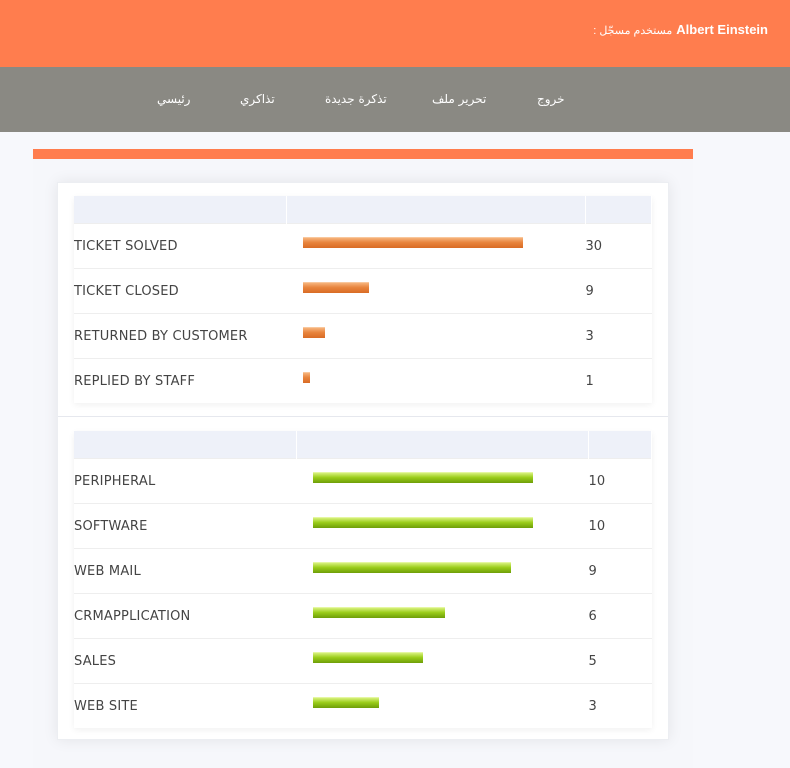 The image size is (790, 768). Describe the element at coordinates (395, 33) in the screenshot. I see `header-bar: : مستخدم مسجّل Albert Einstein` at that location.